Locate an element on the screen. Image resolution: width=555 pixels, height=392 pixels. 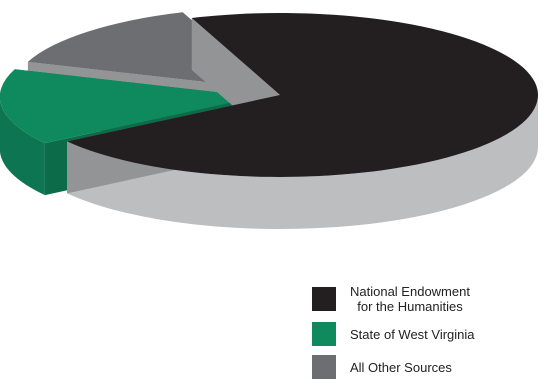
legend-item: State of West Virginia is located at coordinates (432, 334).